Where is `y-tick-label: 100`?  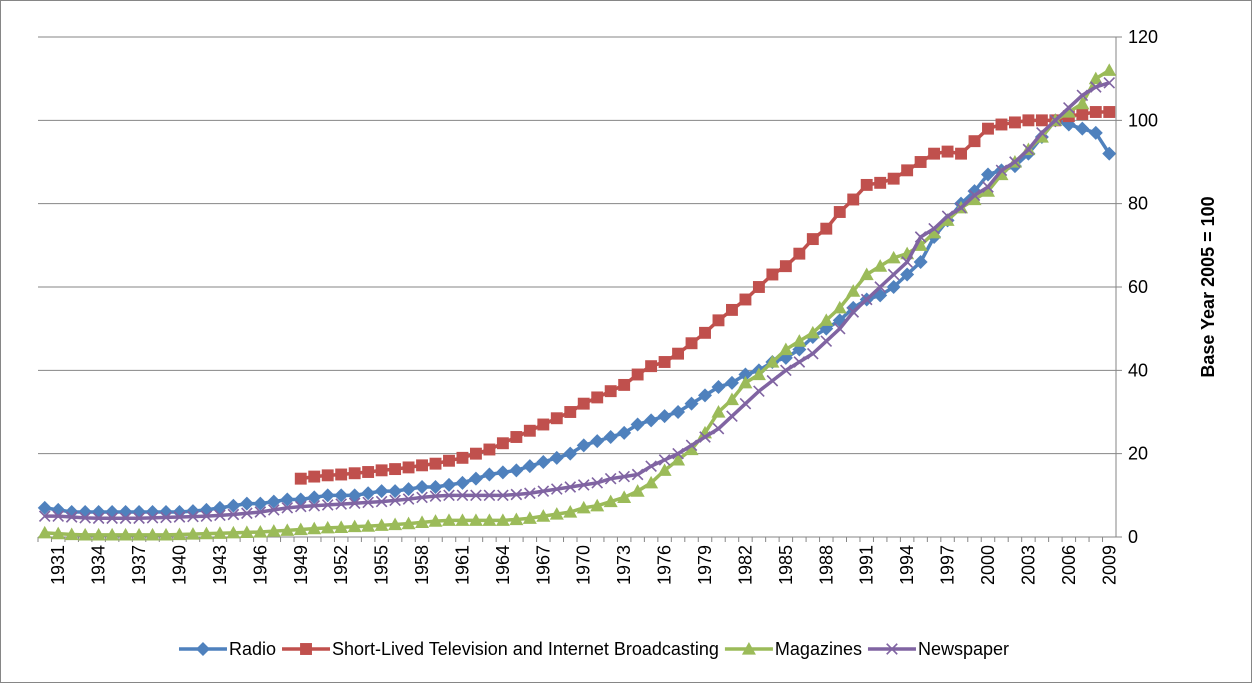
y-tick-label: 100 is located at coordinates (1143, 120).